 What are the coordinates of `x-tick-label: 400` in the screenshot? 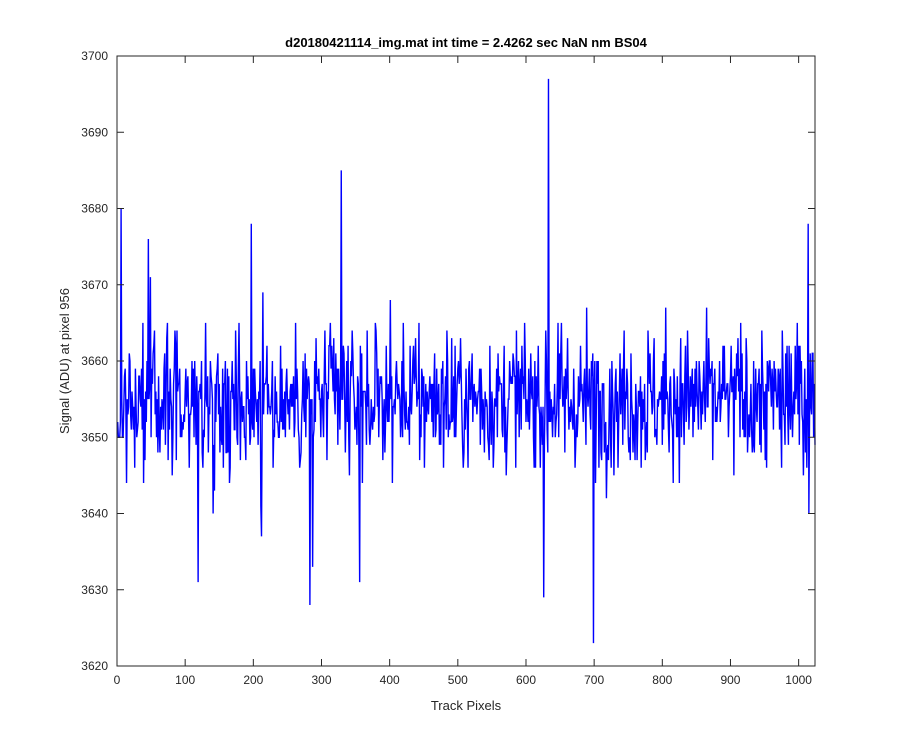 It's located at (390, 680).